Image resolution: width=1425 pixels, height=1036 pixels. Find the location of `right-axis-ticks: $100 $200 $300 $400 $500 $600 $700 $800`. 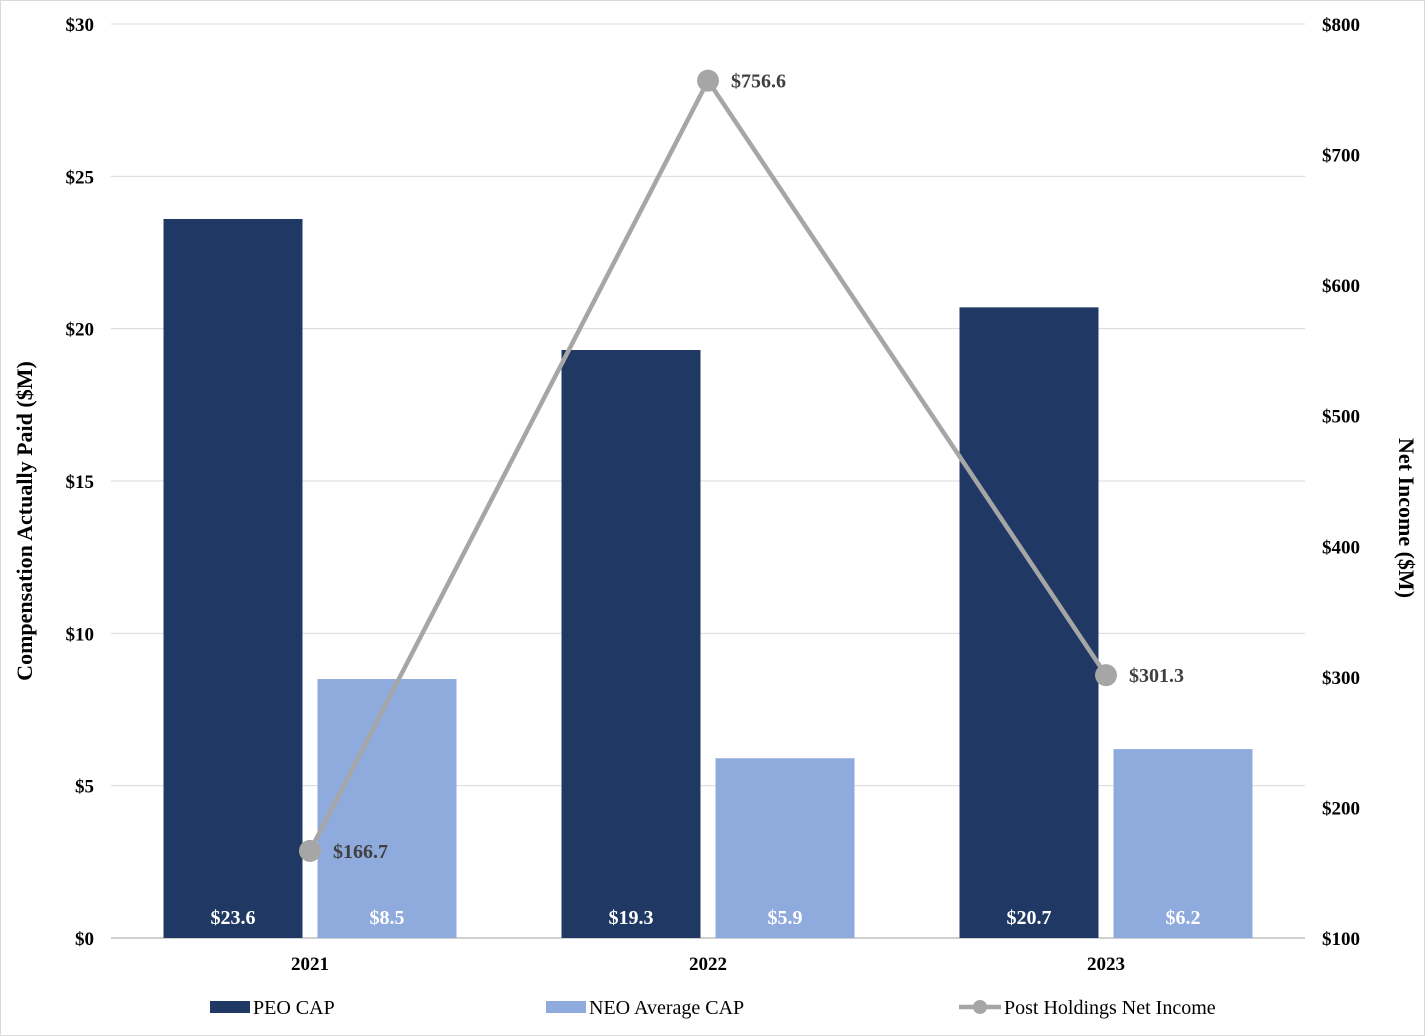

right-axis-ticks: $100 $200 $300 $400 $500 $600 $700 $800 is located at coordinates (1341, 482).